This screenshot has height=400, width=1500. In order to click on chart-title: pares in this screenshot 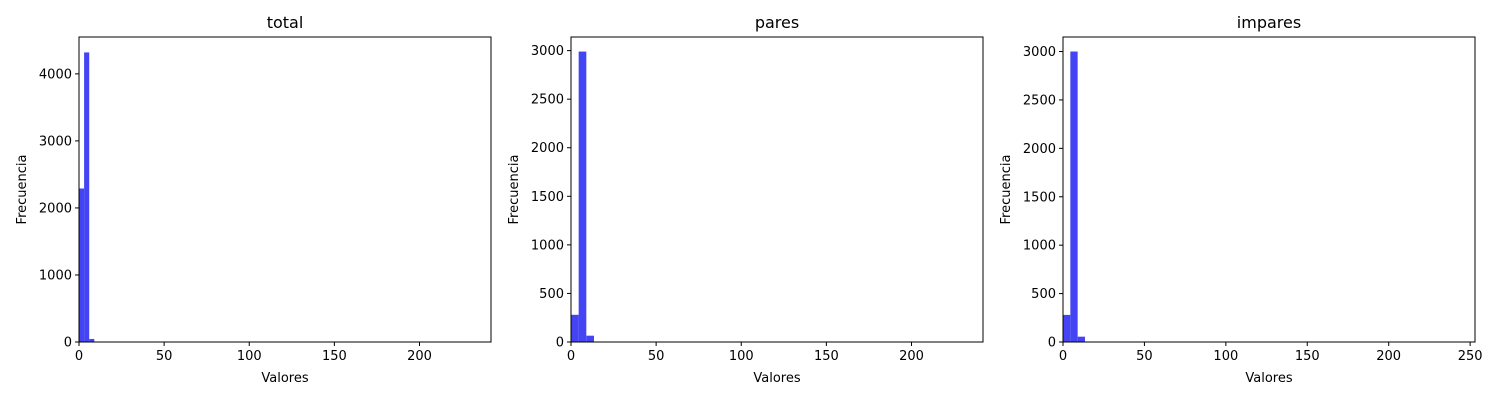, I will do `click(777, 22)`.